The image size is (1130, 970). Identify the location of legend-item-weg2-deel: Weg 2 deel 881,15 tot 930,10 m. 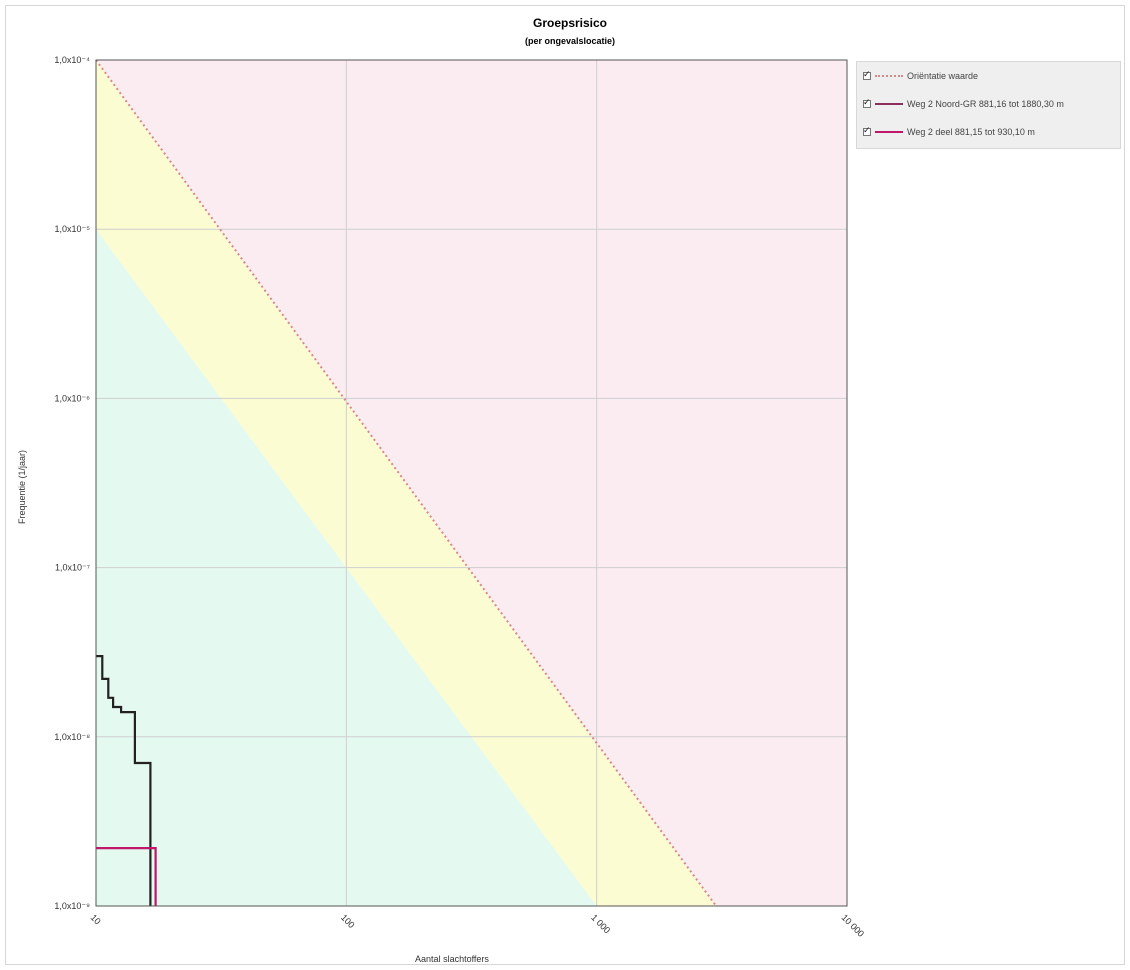
(949, 132).